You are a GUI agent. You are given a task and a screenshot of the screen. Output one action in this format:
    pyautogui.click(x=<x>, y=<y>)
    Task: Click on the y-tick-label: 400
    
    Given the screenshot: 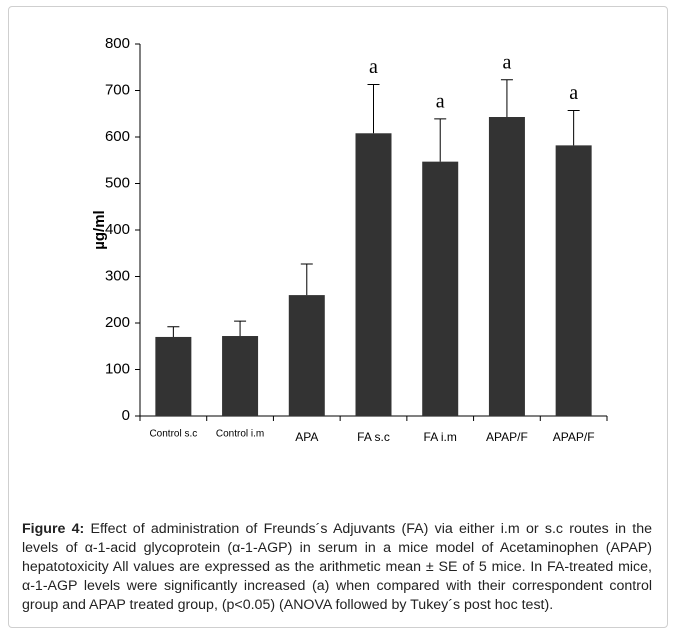 What is the action you would take?
    pyautogui.click(x=117, y=229)
    